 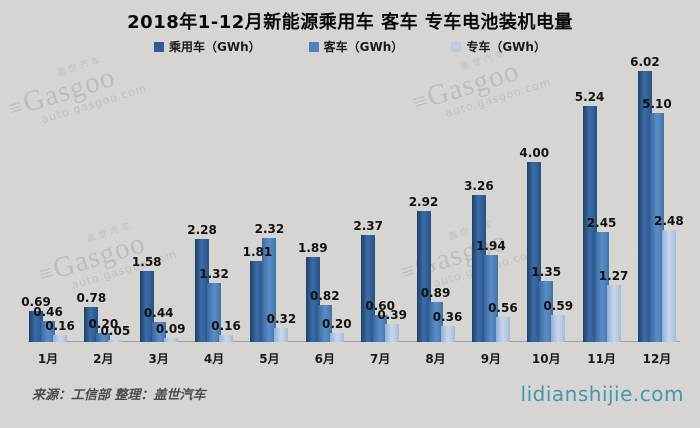 I want to click on bar-bus-m3, so click(x=158, y=332).